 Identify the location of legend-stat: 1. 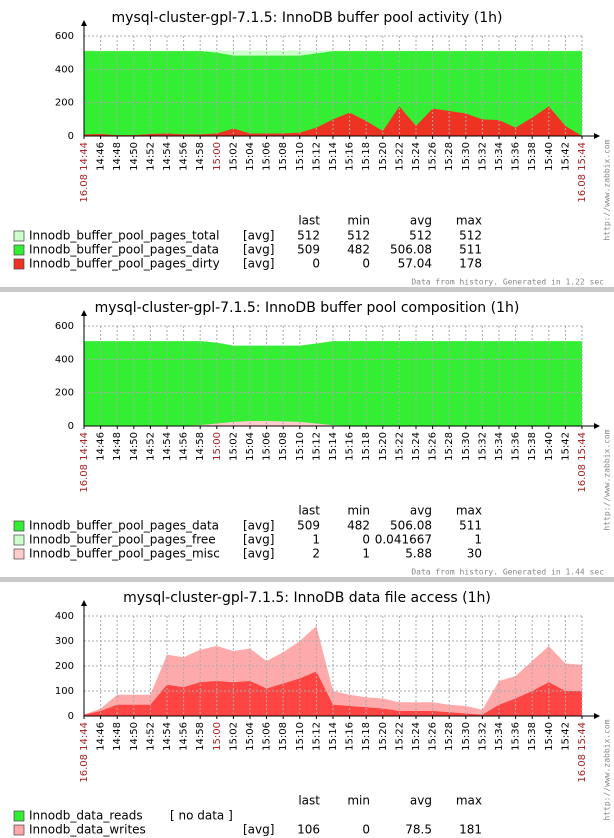
(316, 540).